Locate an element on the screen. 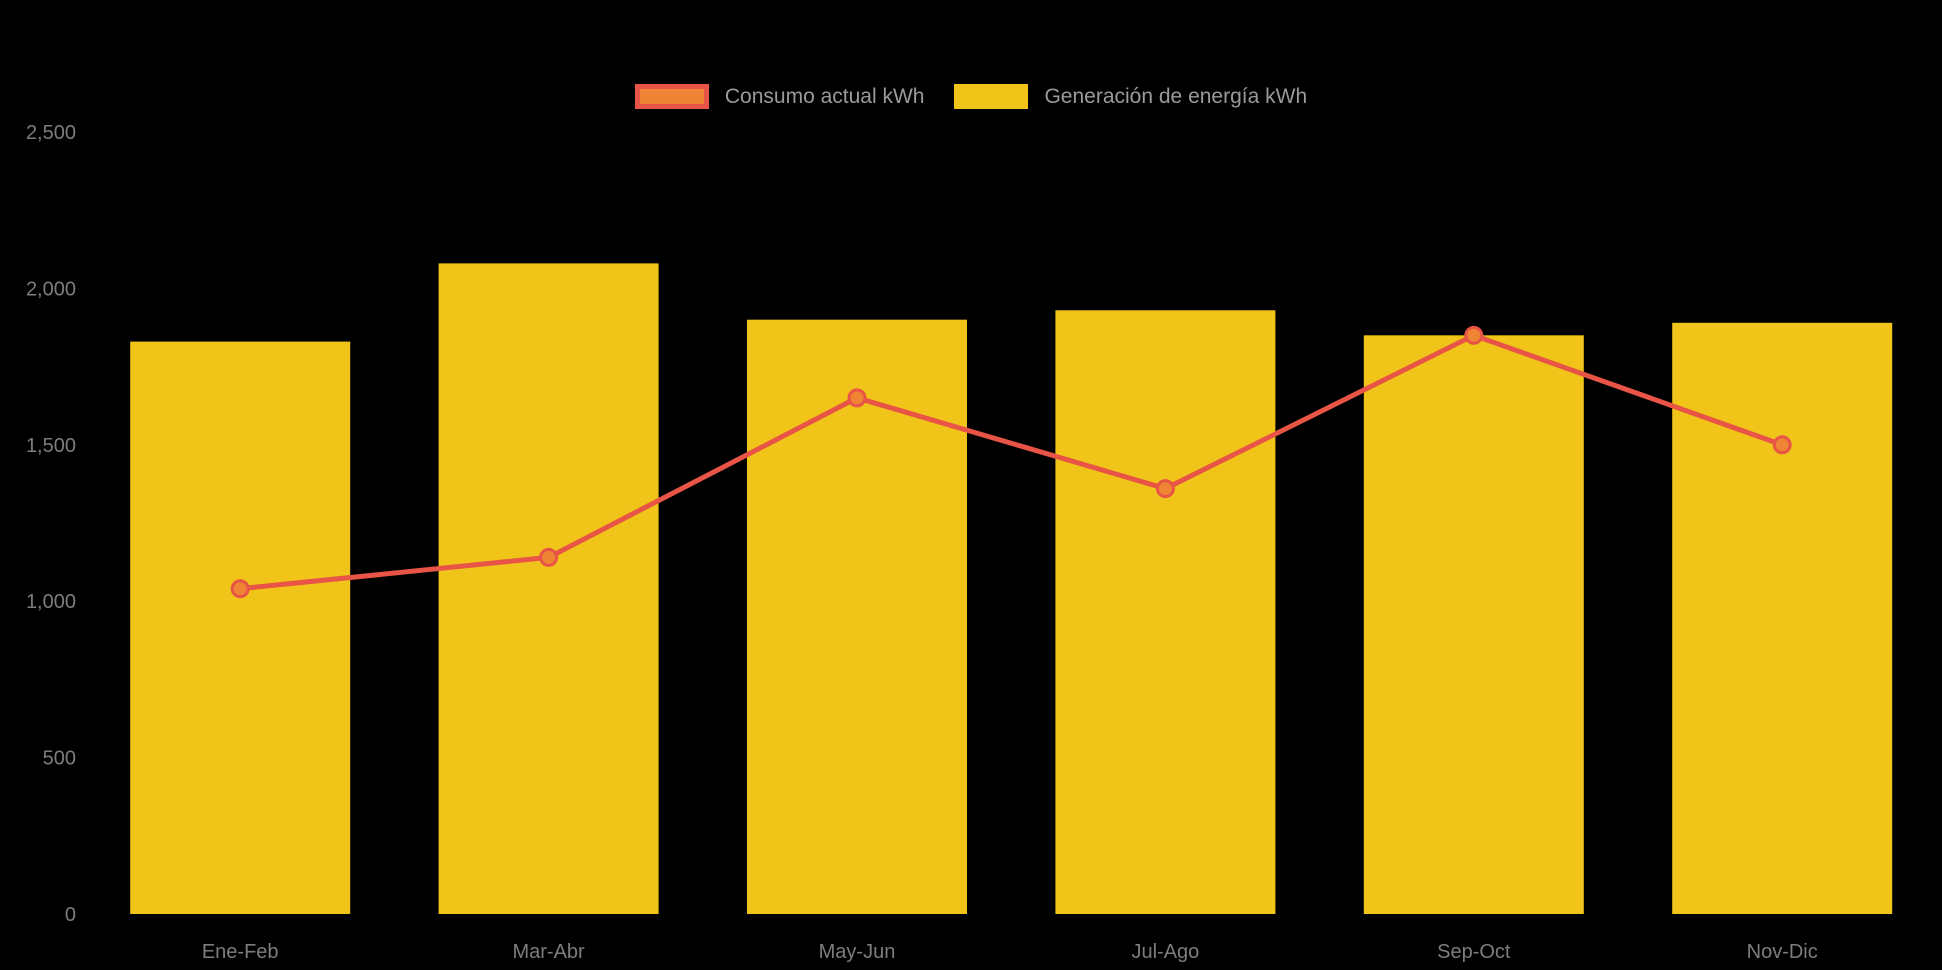 The height and width of the screenshot is (970, 1942). data-point-Mar-Abr is located at coordinates (549, 557).